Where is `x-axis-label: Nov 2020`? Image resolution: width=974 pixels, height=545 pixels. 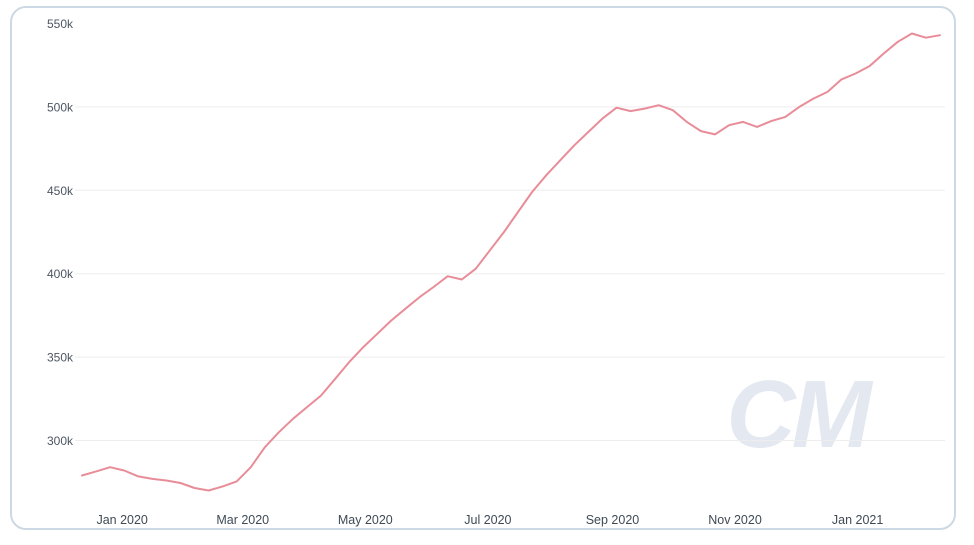
x-axis-label: Nov 2020 is located at coordinates (735, 520).